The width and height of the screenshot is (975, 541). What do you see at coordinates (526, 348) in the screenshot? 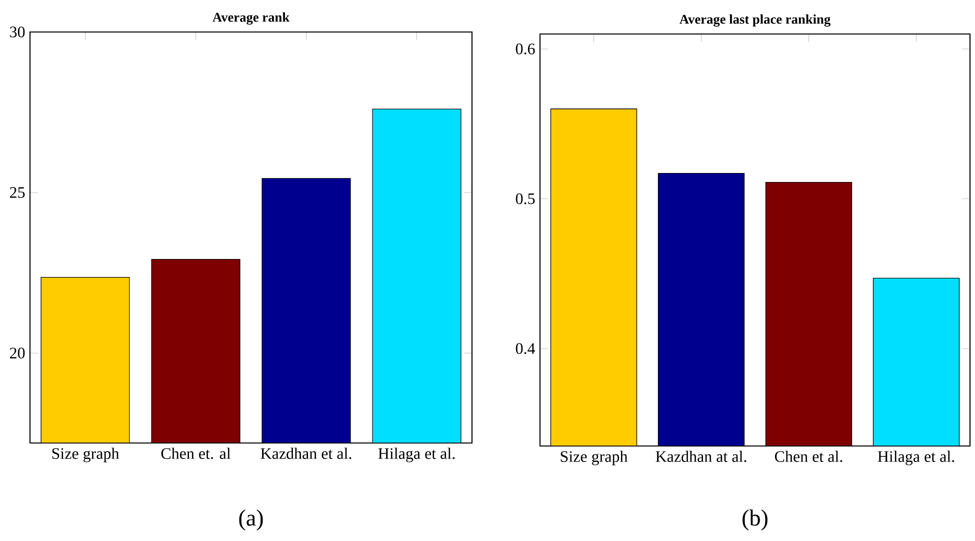
I see `y-tick-label: 0.4` at bounding box center [526, 348].